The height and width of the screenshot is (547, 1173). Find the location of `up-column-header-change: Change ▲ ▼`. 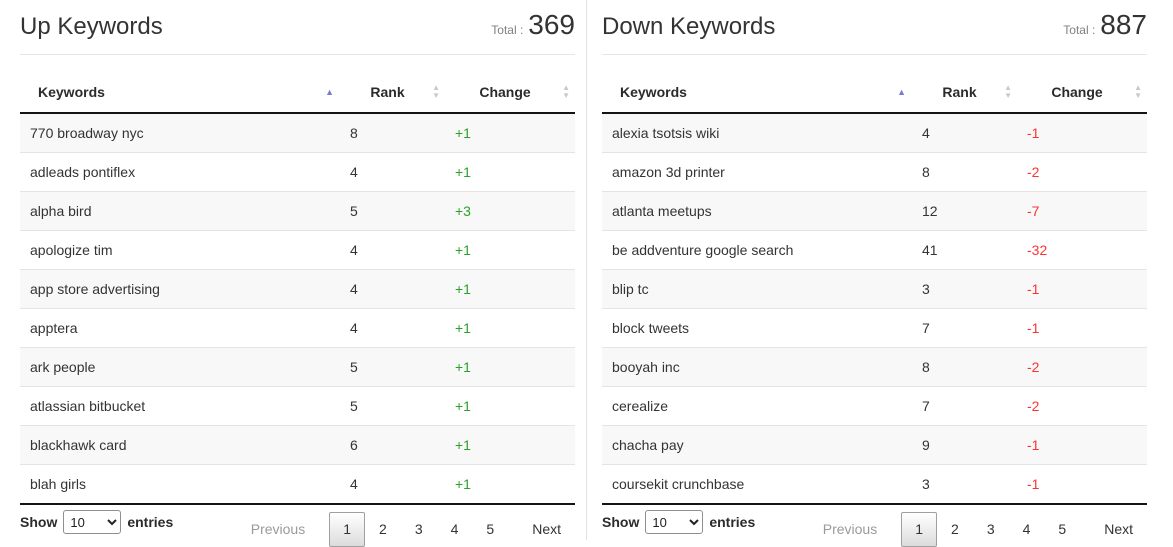

up-column-header-change: Change ▲ ▼ is located at coordinates (510, 92).